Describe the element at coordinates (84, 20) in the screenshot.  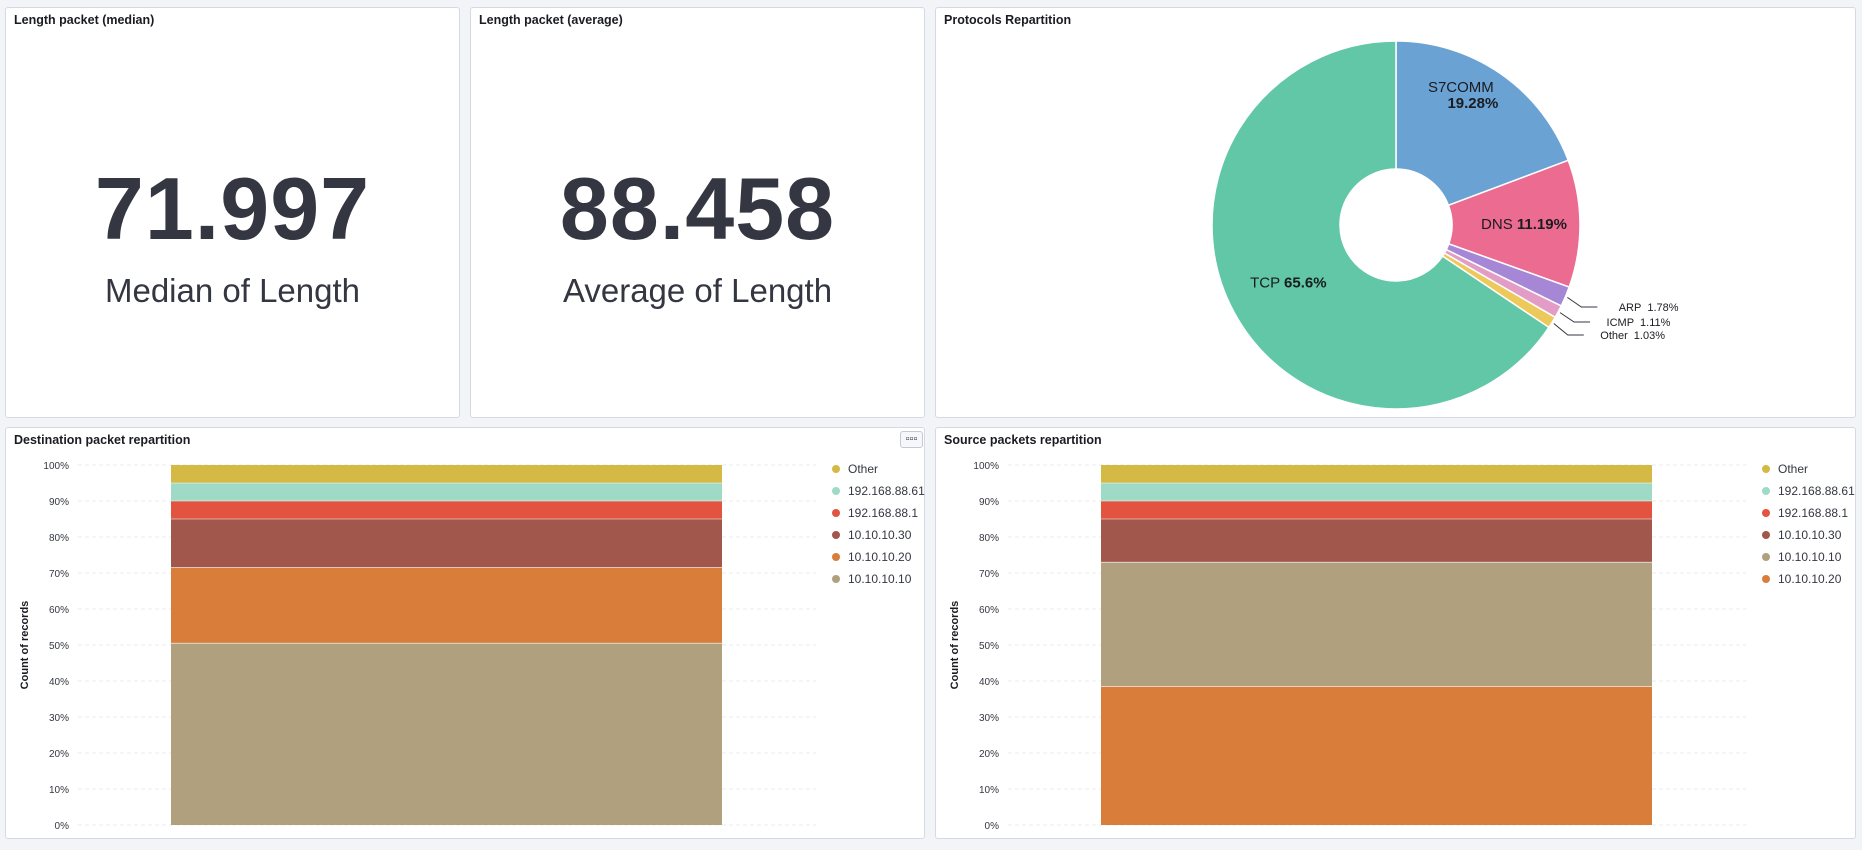
I see `panel-title: Length packet (median)` at that location.